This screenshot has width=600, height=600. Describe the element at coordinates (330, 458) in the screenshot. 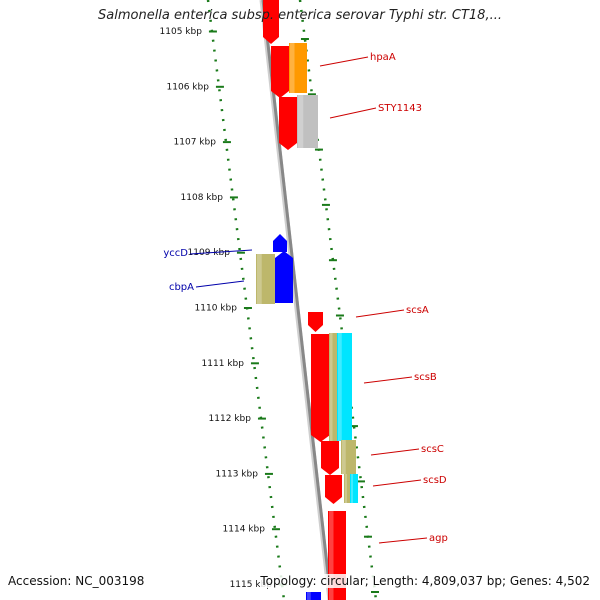

I see `gene-scsC` at that location.